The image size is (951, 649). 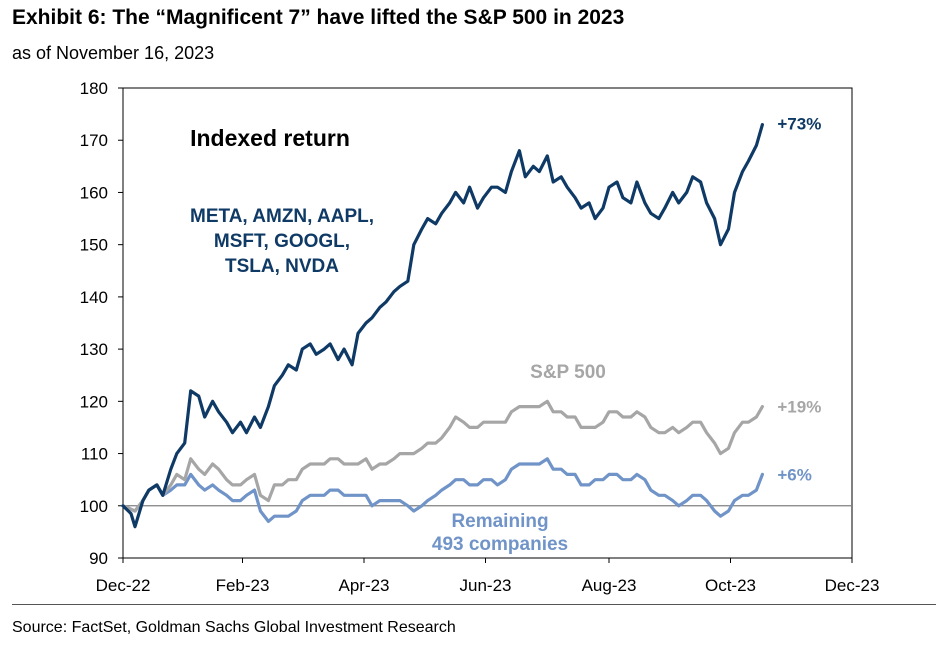 I want to click on remaining-label-line: 493 companies, so click(x=500, y=544).